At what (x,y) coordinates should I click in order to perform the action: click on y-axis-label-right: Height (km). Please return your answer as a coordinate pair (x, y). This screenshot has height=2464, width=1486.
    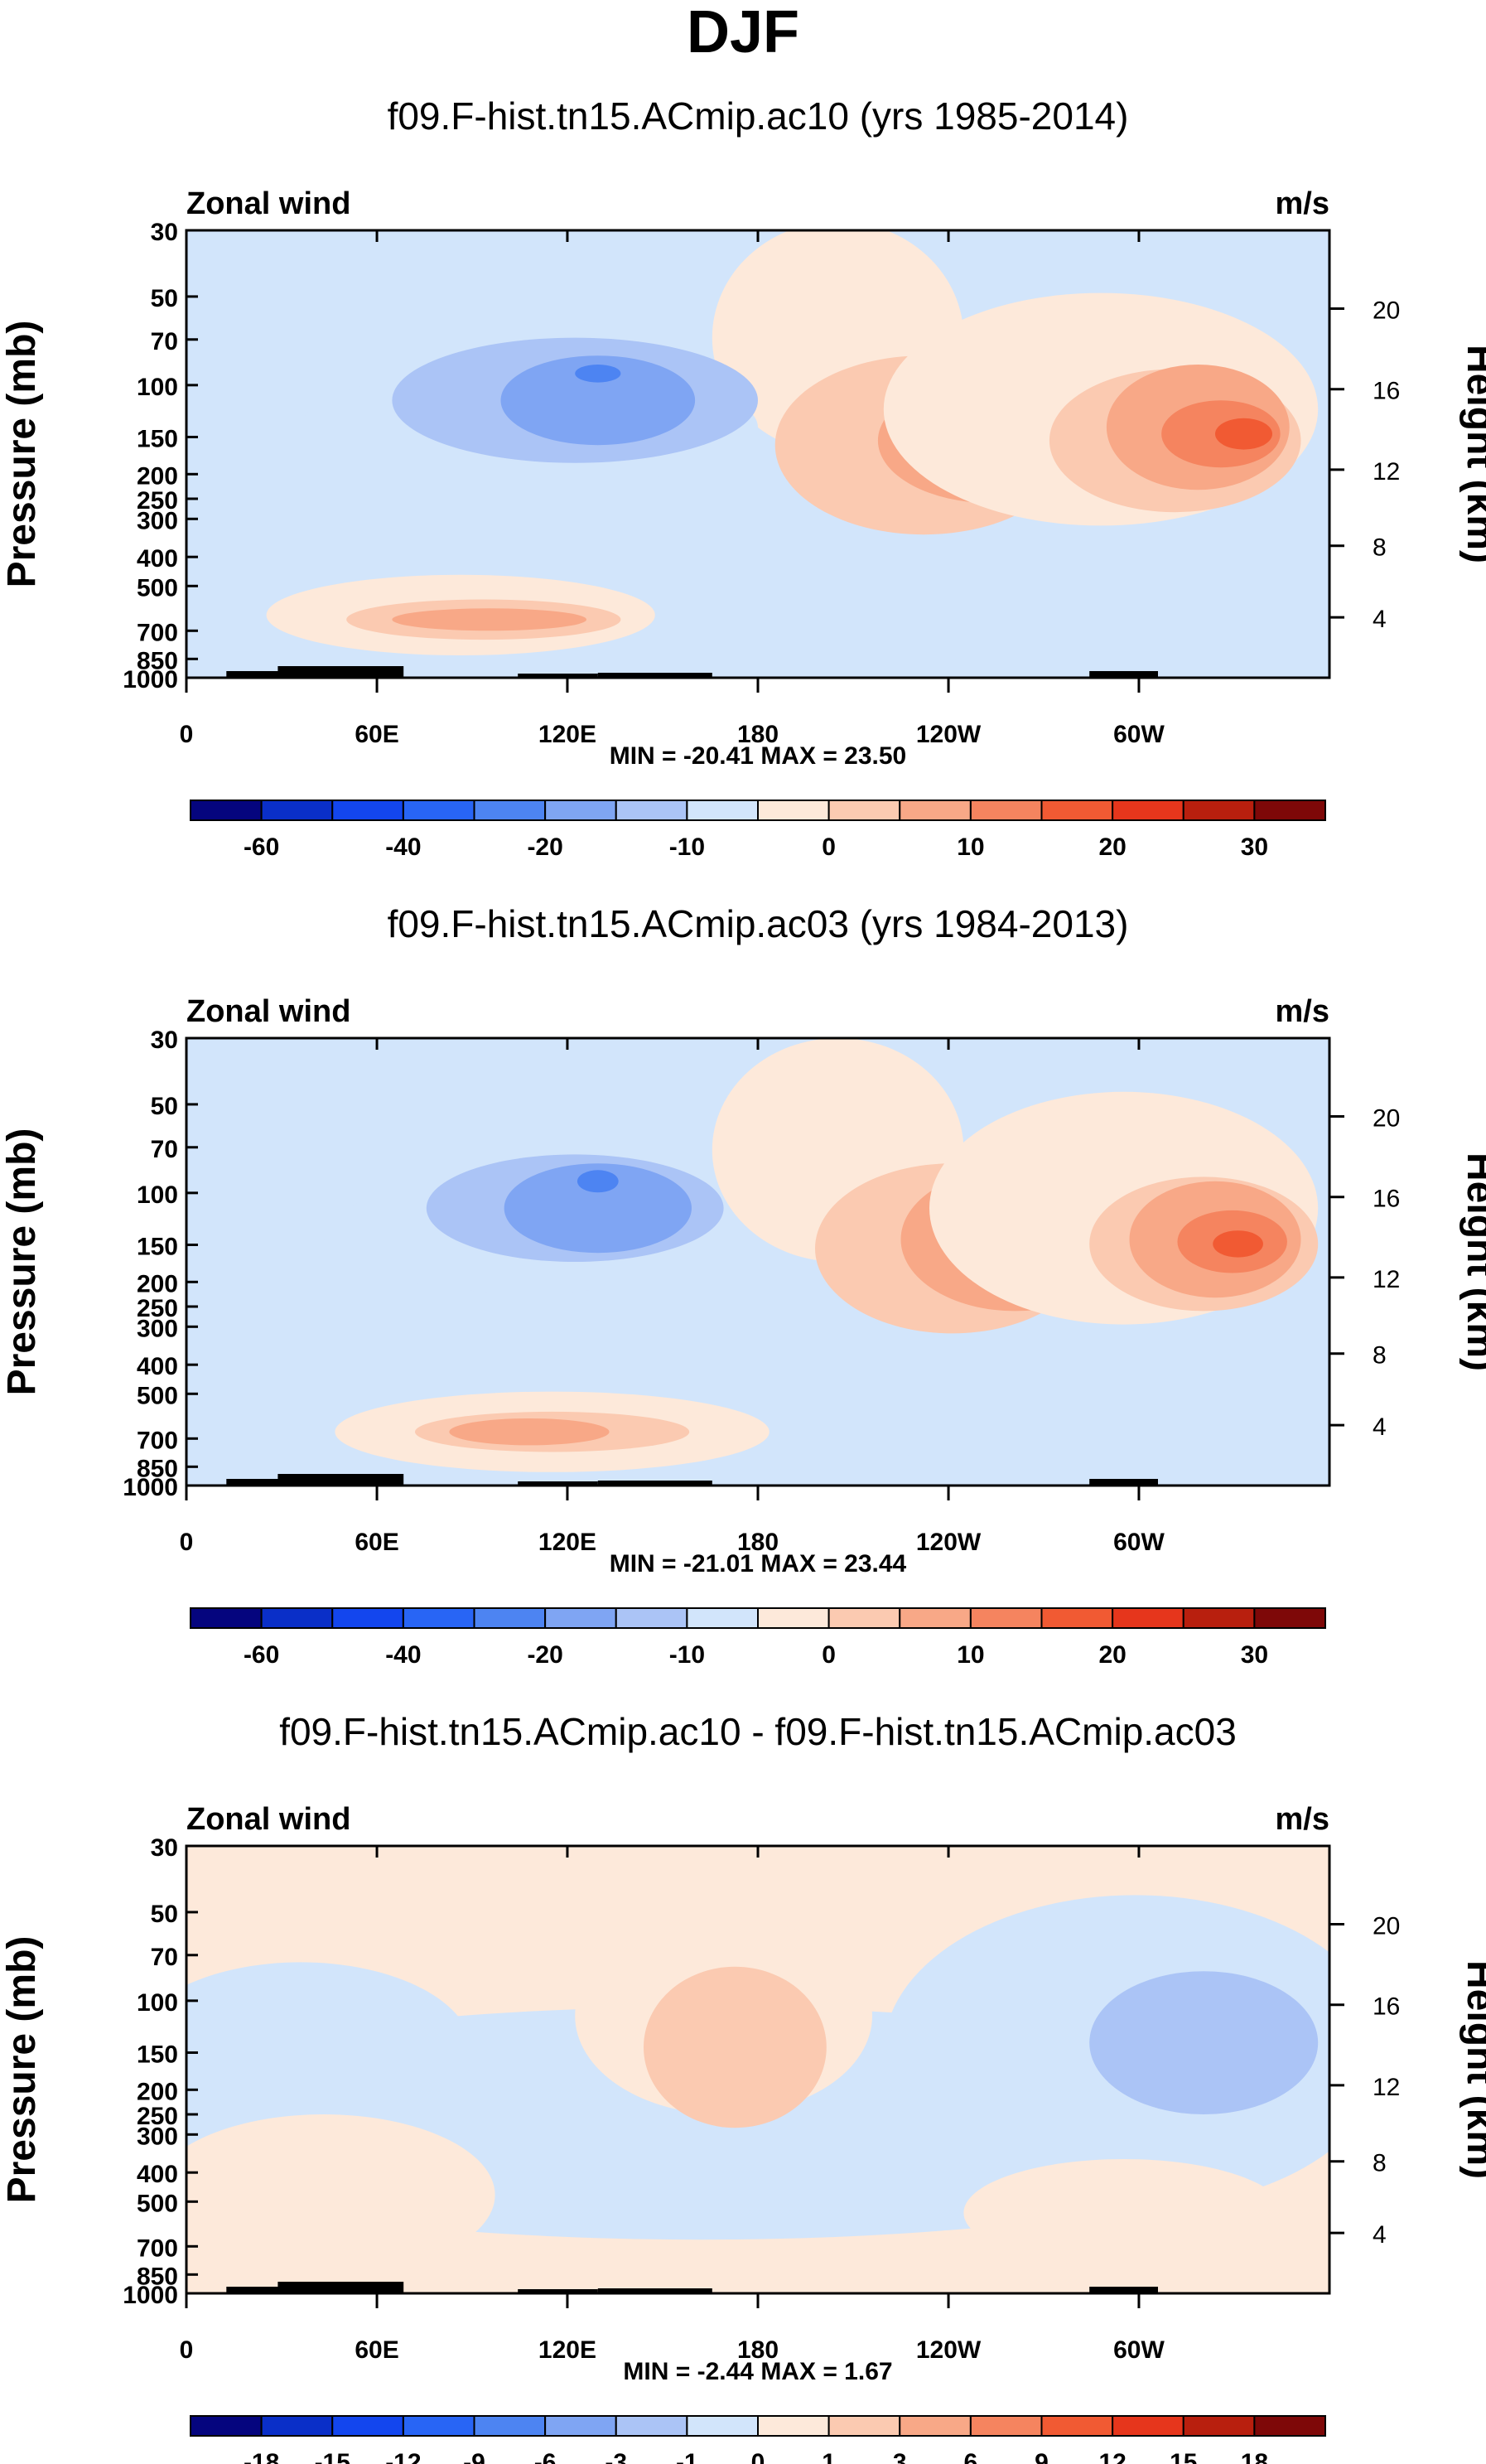
    Looking at the image, I should click on (1472, 1261).